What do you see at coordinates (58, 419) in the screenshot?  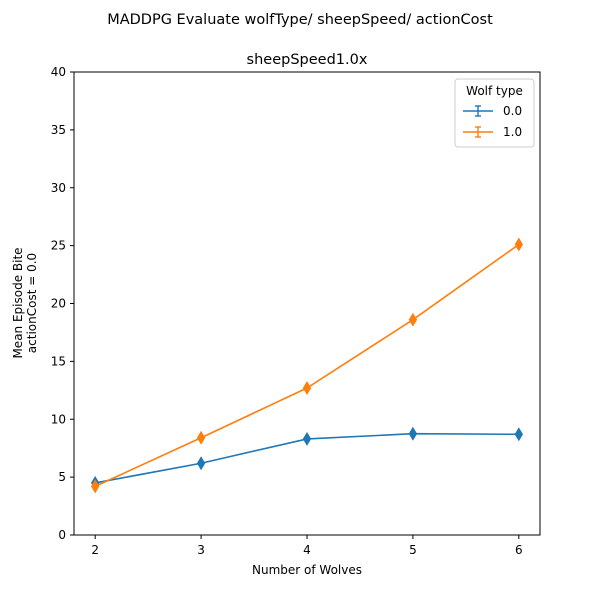 I see `y-tick-label: 10` at bounding box center [58, 419].